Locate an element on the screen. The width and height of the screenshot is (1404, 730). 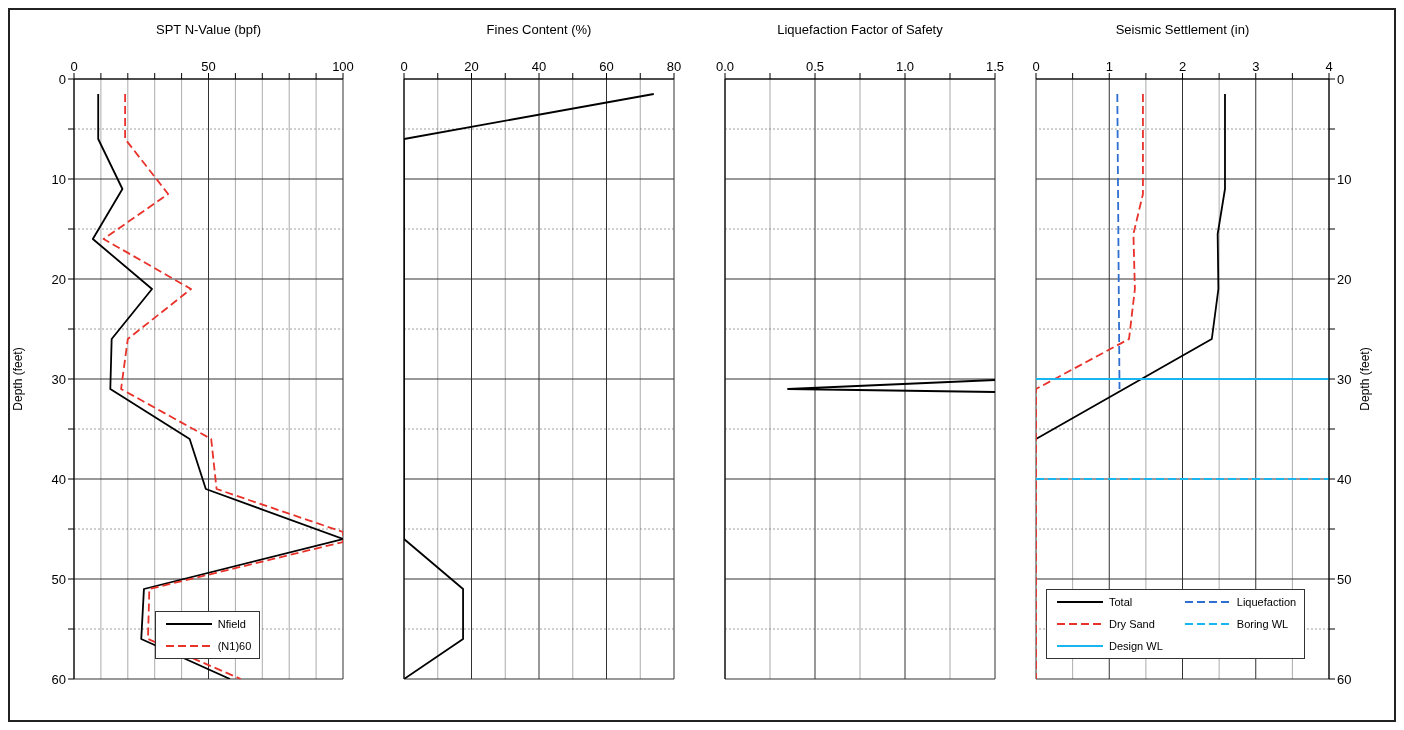
y-axis-title: Depth (feet) is located at coordinates (18, 379).